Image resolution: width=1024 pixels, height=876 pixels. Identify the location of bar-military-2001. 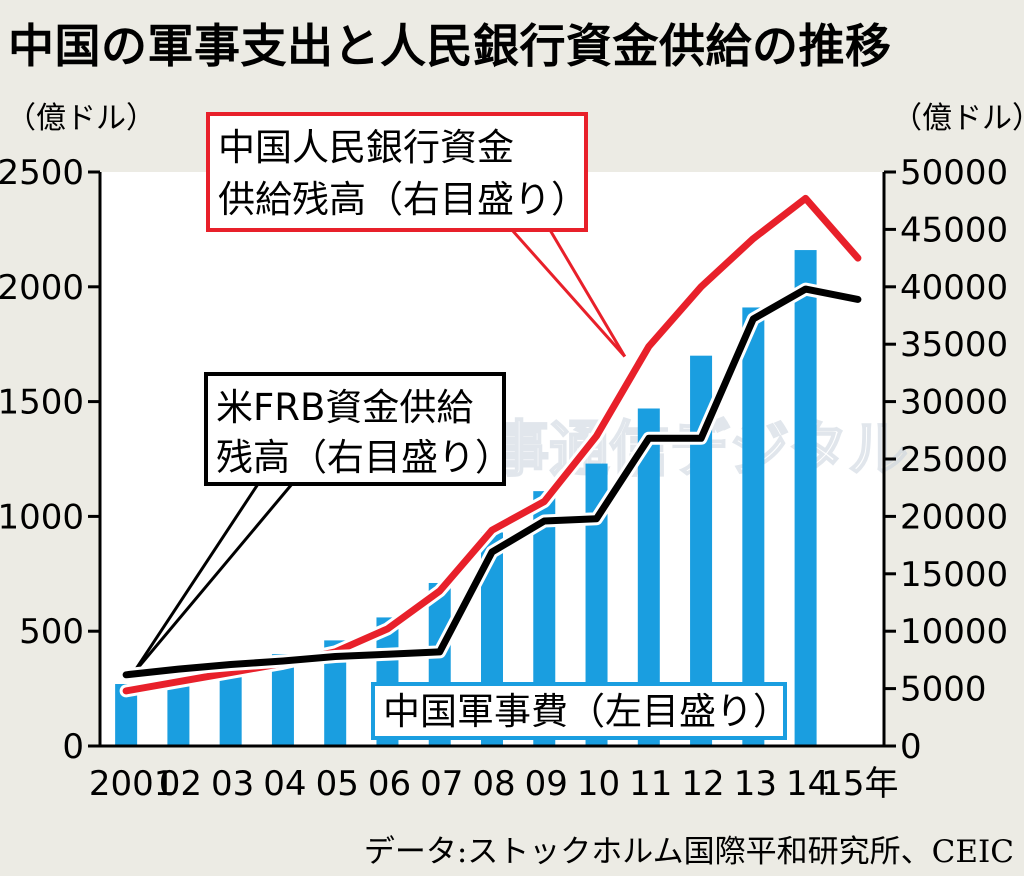
(126, 715).